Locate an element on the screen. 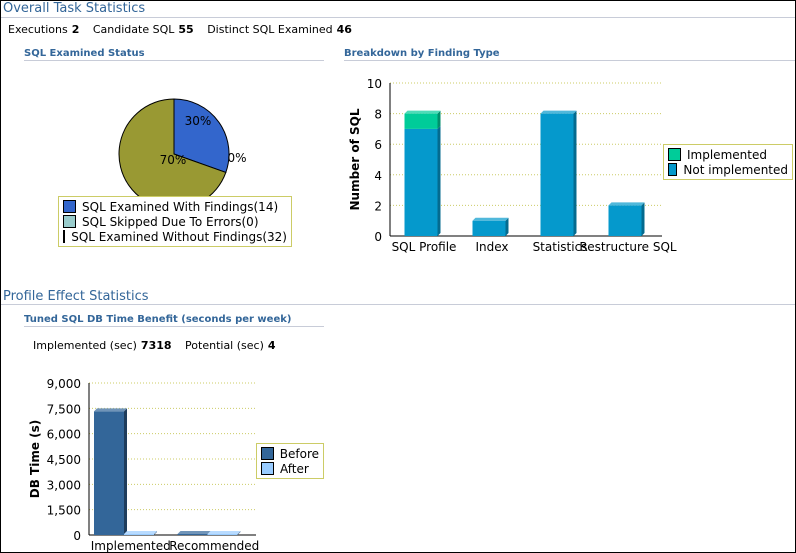 The width and height of the screenshot is (796, 553). profile-stats: Implemented (sec) 7318 Potential (sec) 4 is located at coordinates (159, 345).